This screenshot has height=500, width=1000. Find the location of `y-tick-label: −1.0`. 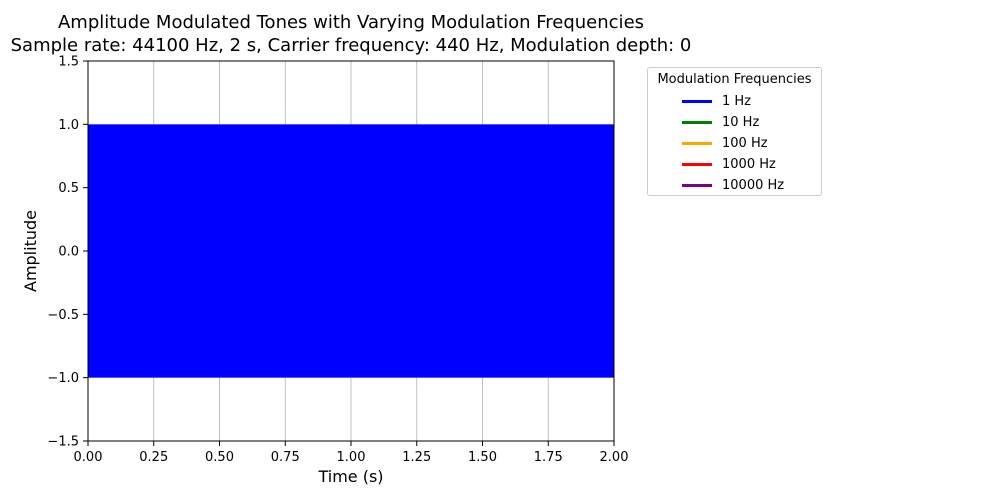

y-tick-label: −1.0 is located at coordinates (63, 378).